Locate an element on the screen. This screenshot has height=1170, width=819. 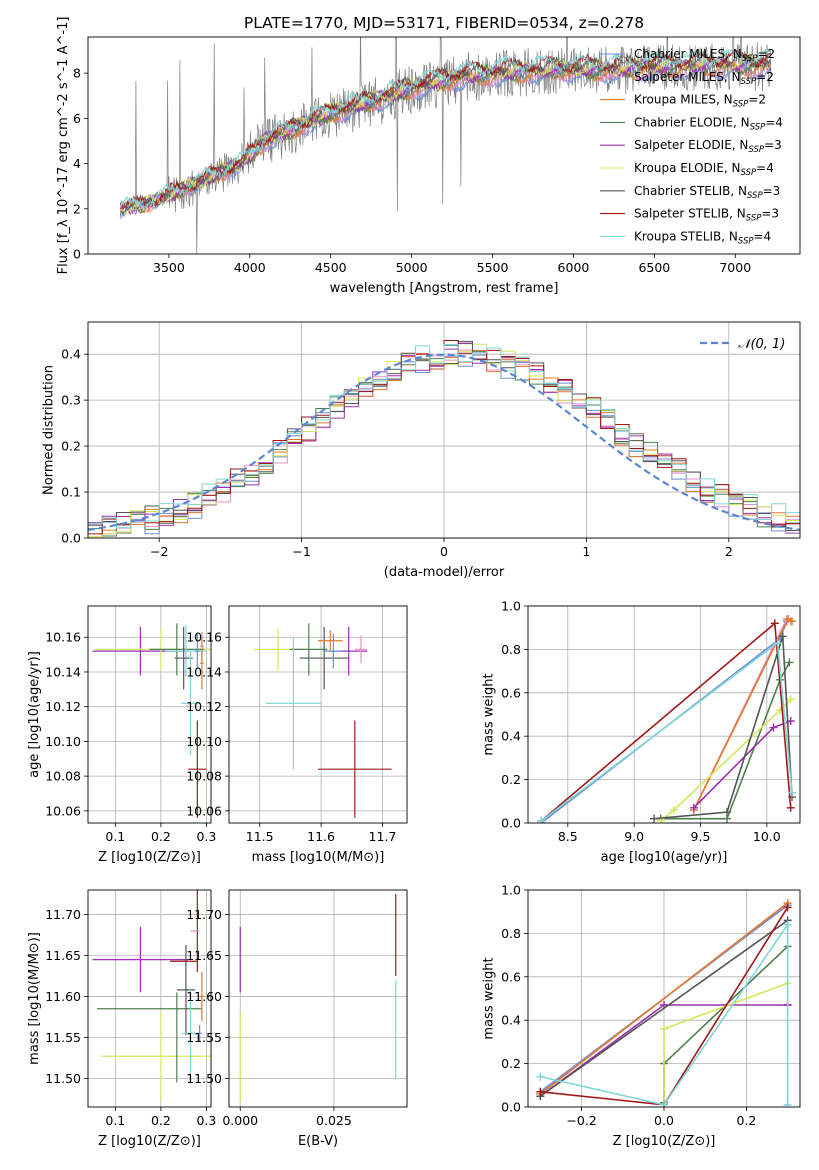
legend-label-text: Kroupa STELIB, N is located at coordinates (686, 236).